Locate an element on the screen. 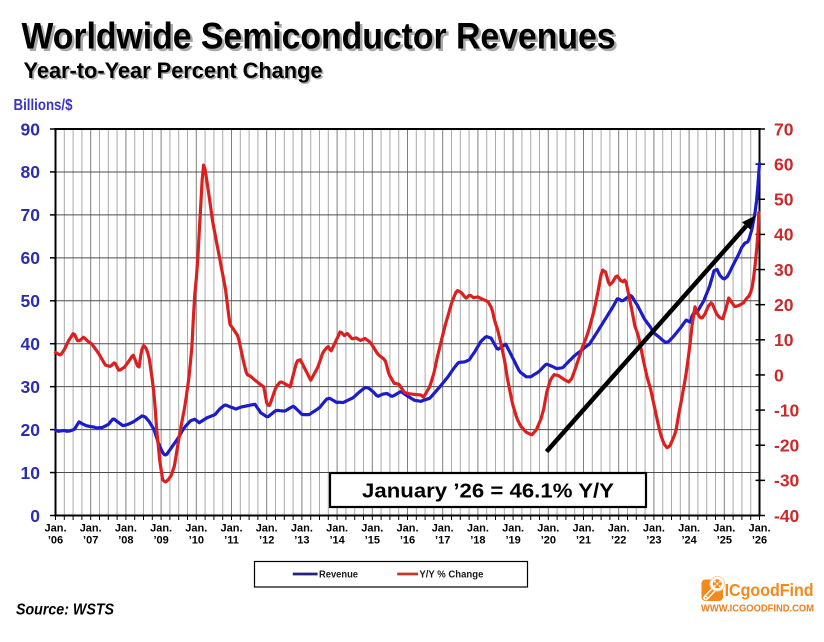 Image resolution: width=824 pixels, height=642 pixels. svg-text: Revenue is located at coordinates (338, 575).